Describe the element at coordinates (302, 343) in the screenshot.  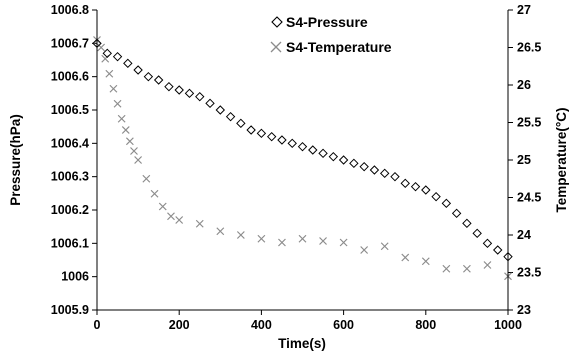
I see `x-axis-title: Time(s)` at that location.